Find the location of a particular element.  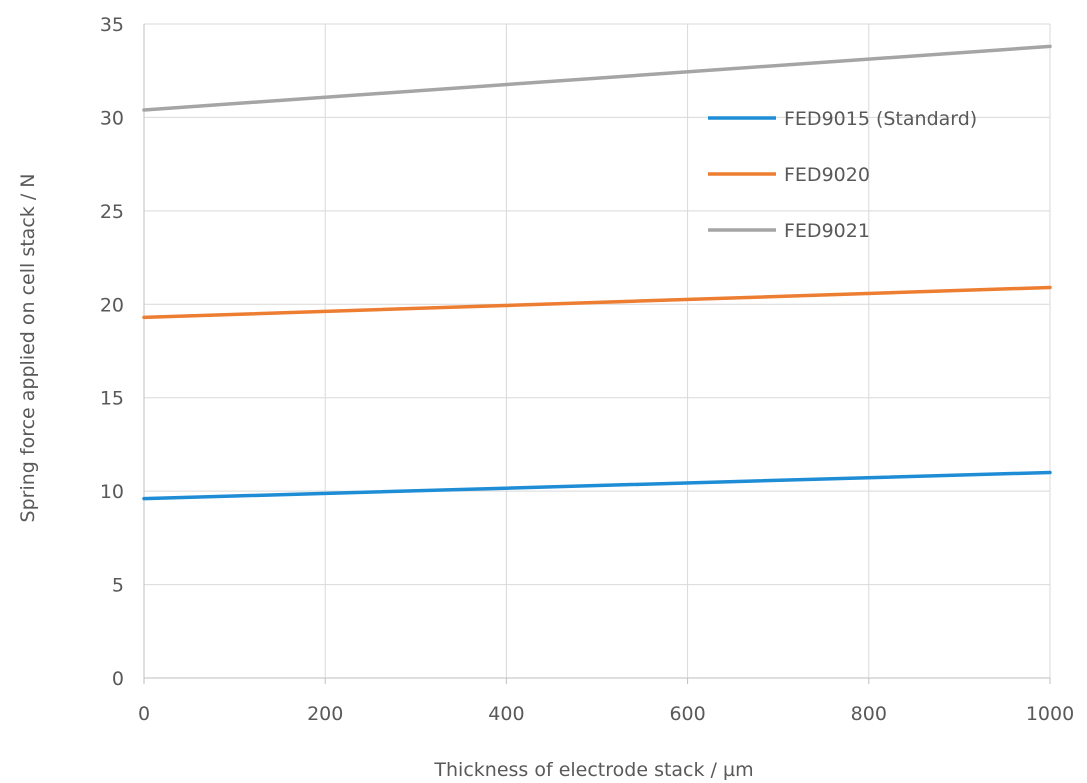

legend-label-3: FED9021 is located at coordinates (827, 231).